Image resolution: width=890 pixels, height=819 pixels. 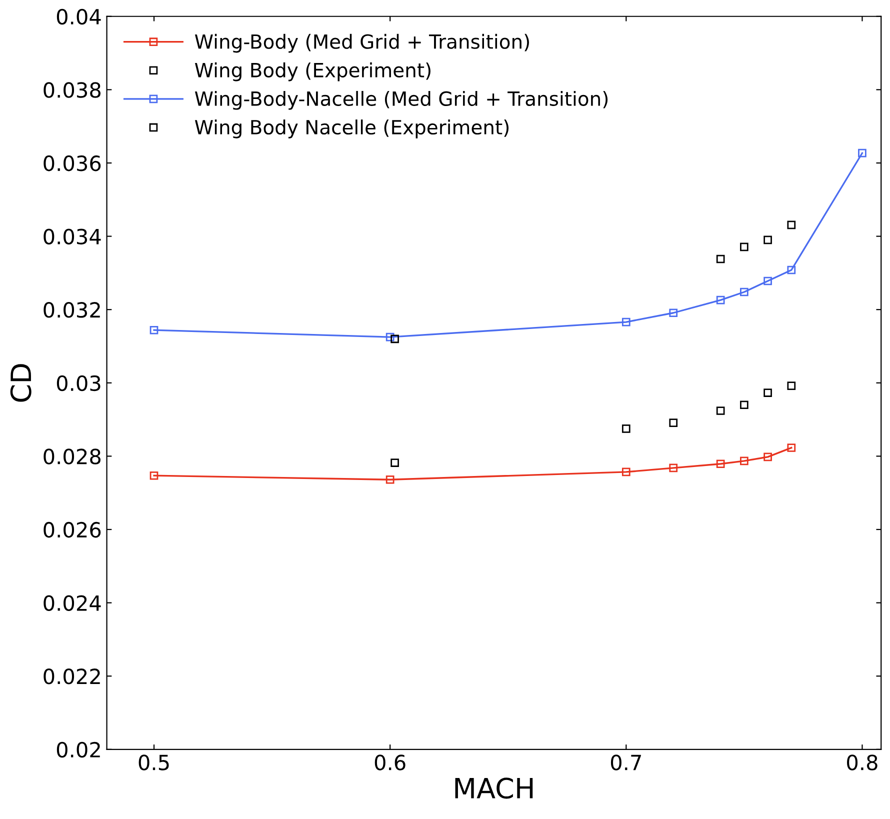 I want to click on y-tick-label: 0.02, so click(x=78, y=750).